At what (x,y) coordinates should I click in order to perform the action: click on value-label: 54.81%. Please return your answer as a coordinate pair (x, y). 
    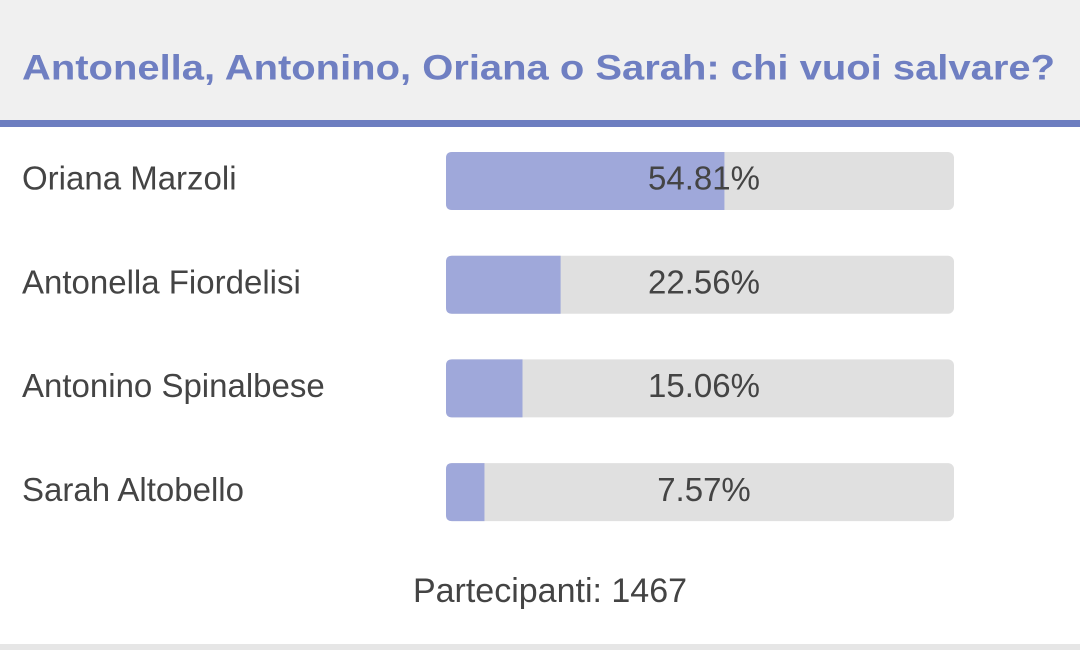
    Looking at the image, I should click on (704, 178).